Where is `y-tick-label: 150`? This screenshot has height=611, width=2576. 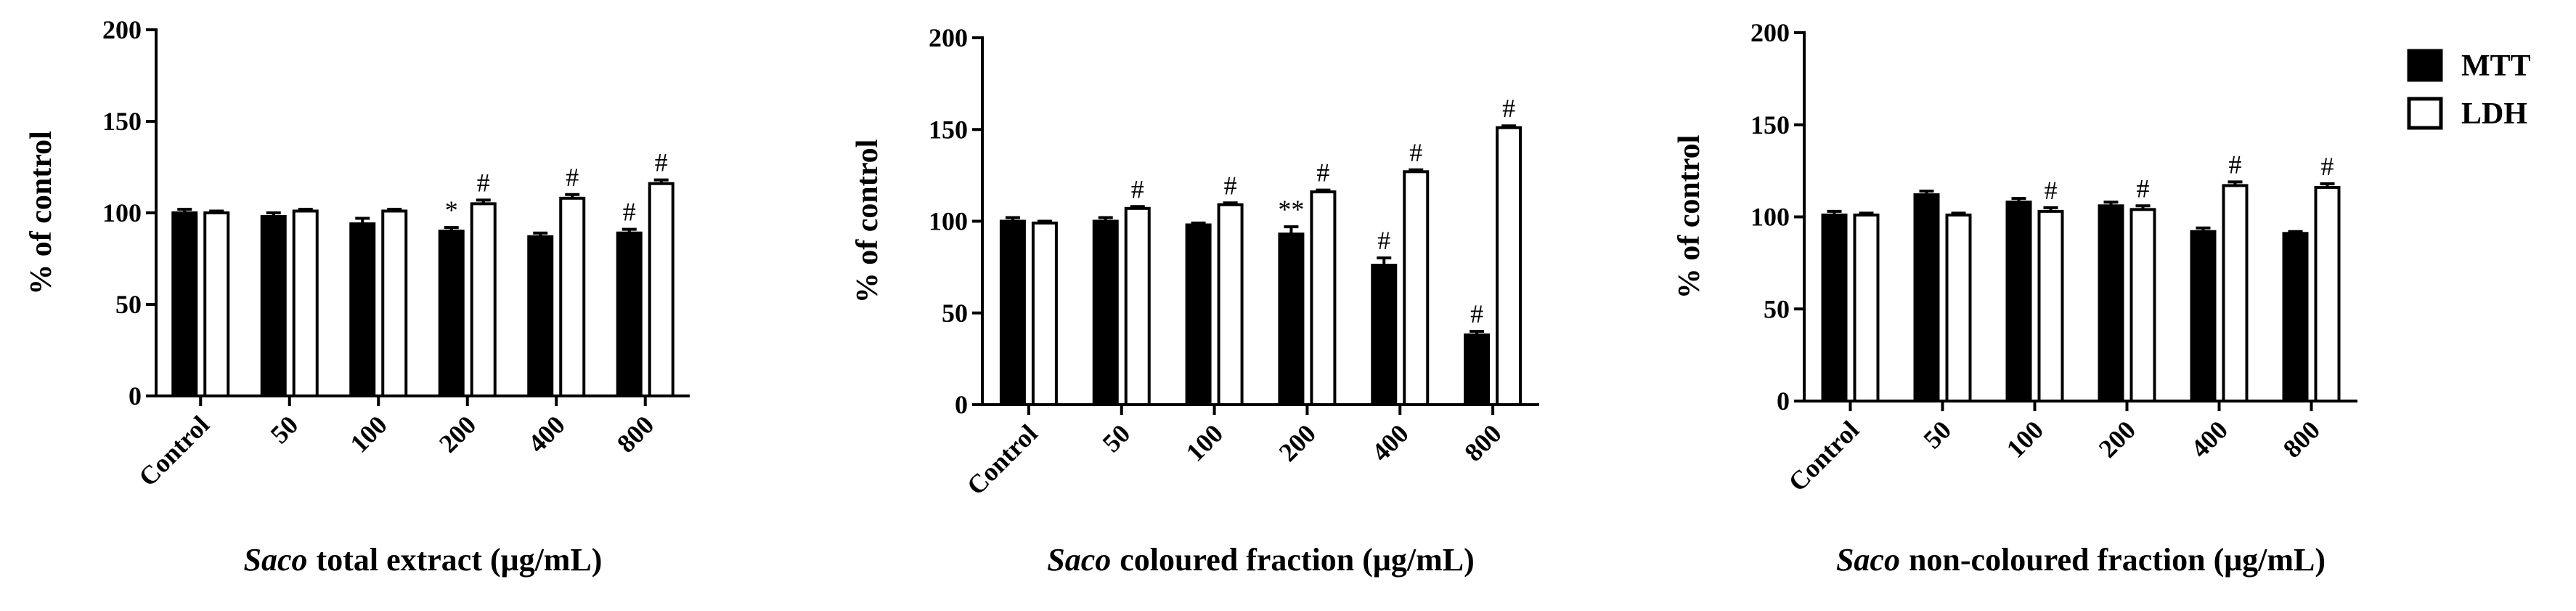 y-tick-label: 150 is located at coordinates (948, 129).